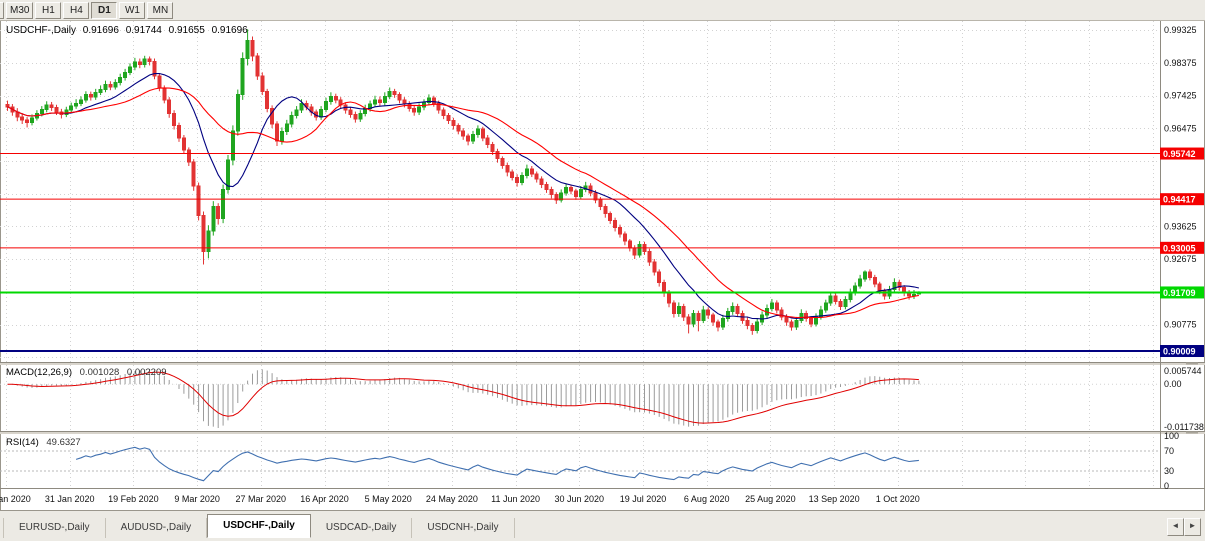  Describe the element at coordinates (1169, 471) in the screenshot. I see `rsi-axis-label: 30` at that location.